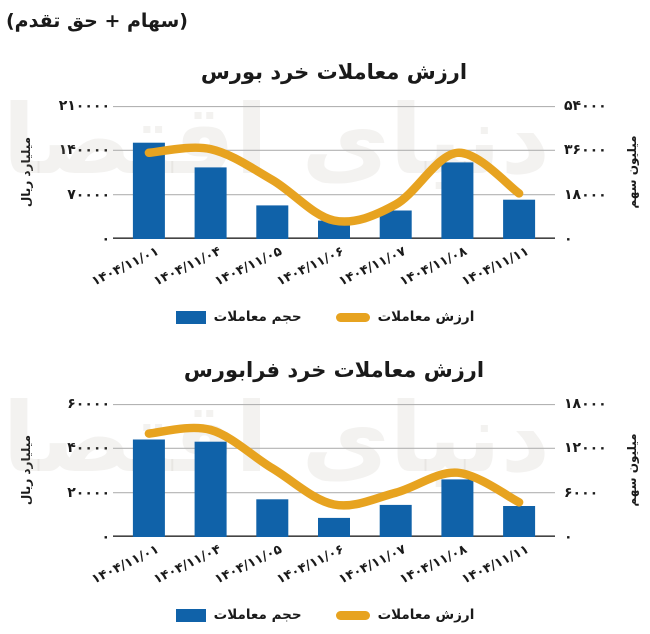 This screenshot has height=634, width=650. Describe the element at coordinates (581, 492) in the screenshot. I see `y-axis-tick-label: ۶۰۰۰` at that location.